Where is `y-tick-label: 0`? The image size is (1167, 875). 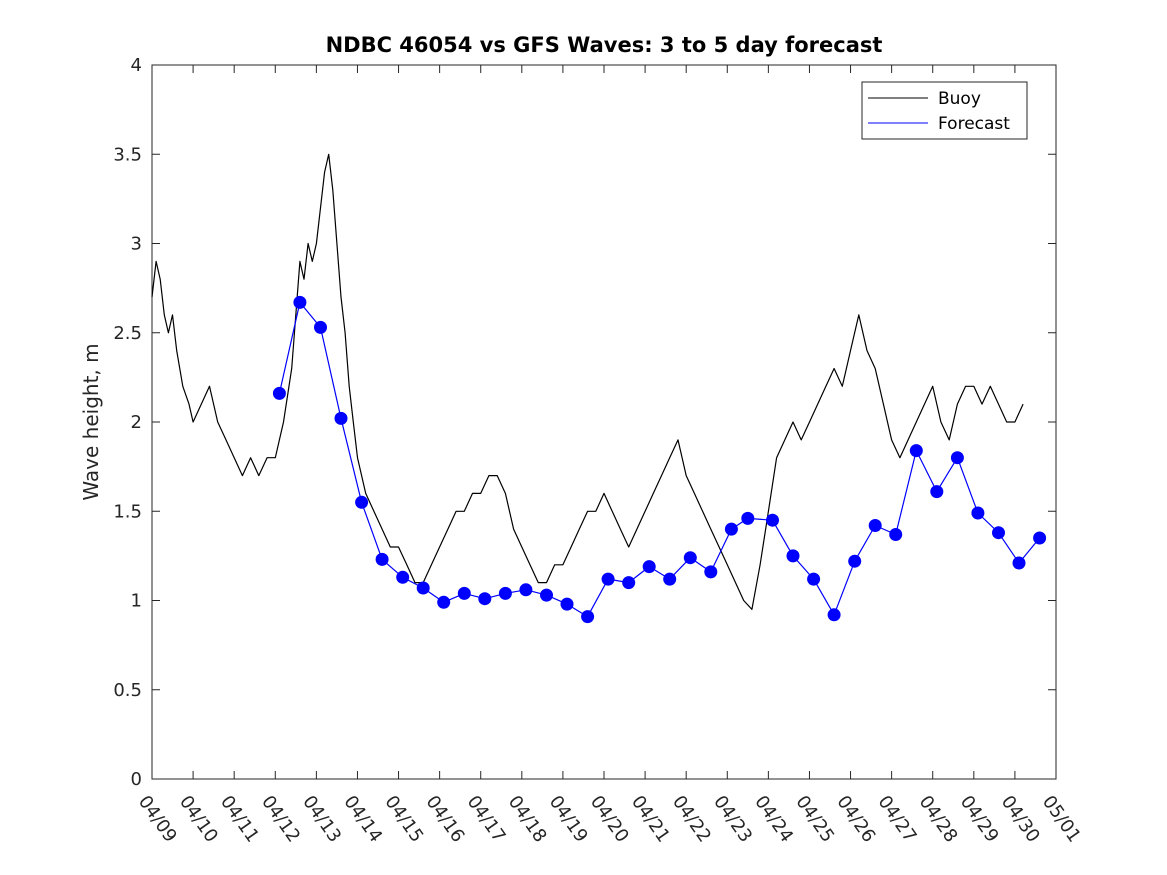
y-tick-label: 0 is located at coordinates (136, 779).